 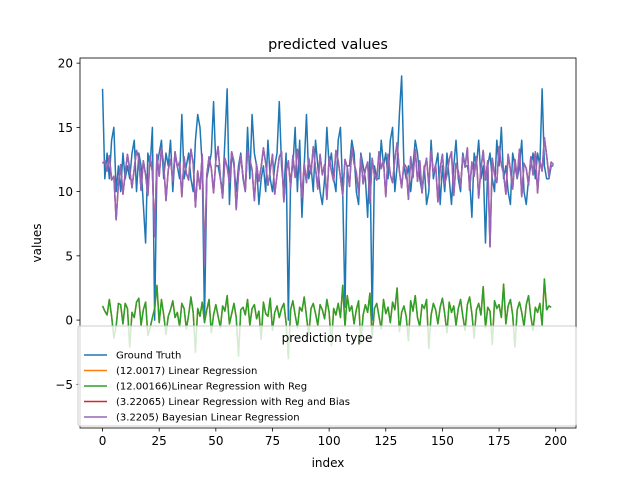 What do you see at coordinates (215, 441) in the screenshot?
I see `x-tick-label-2: 50` at bounding box center [215, 441].